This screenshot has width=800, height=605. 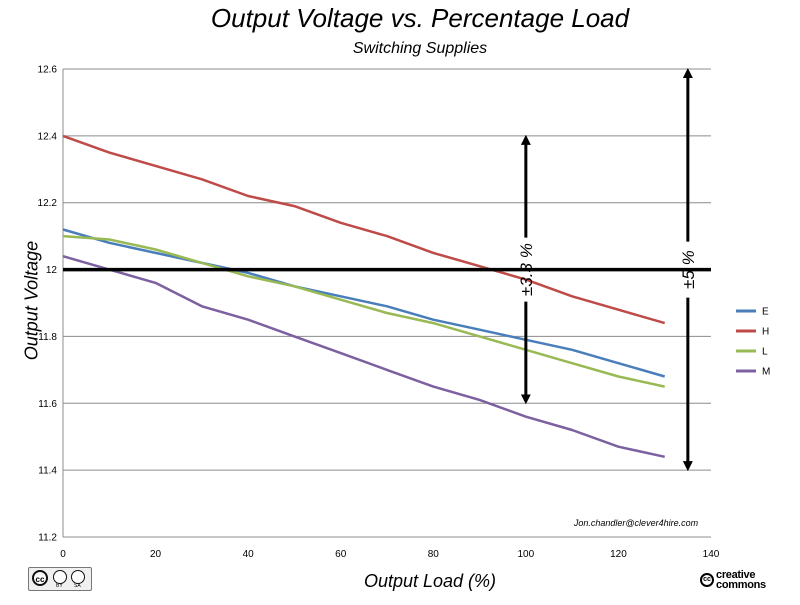 I want to click on y-tick-label: 12.6, so click(x=48, y=70).